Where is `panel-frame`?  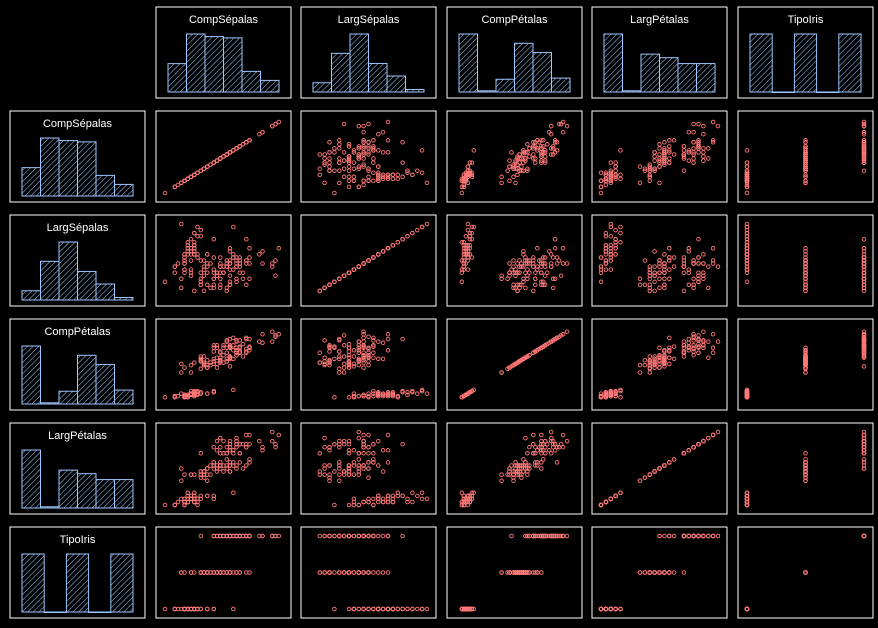 panel-frame is located at coordinates (368, 52).